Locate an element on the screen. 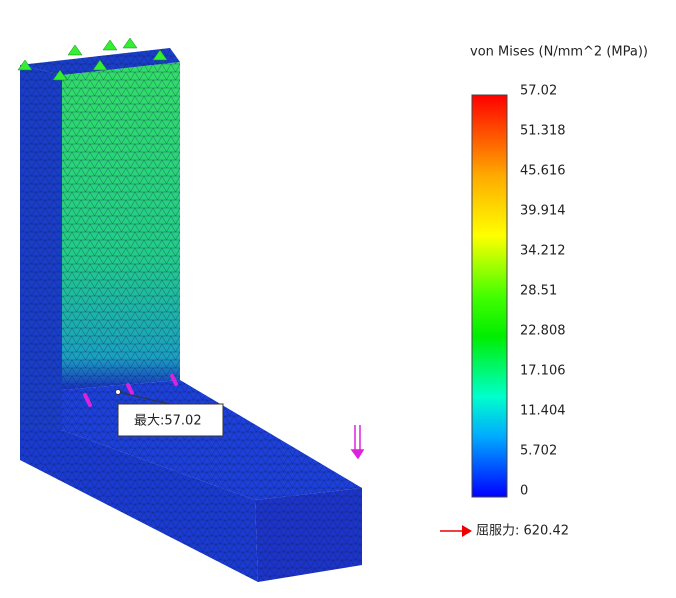  legend-label: 39.914 is located at coordinates (543, 211).